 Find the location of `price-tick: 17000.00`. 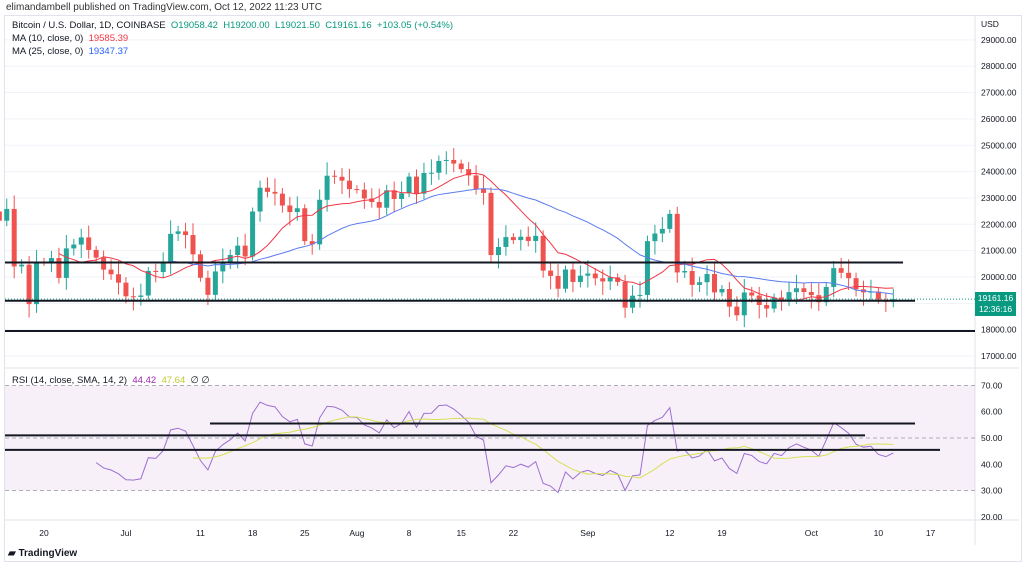

price-tick: 17000.00 is located at coordinates (999, 356).